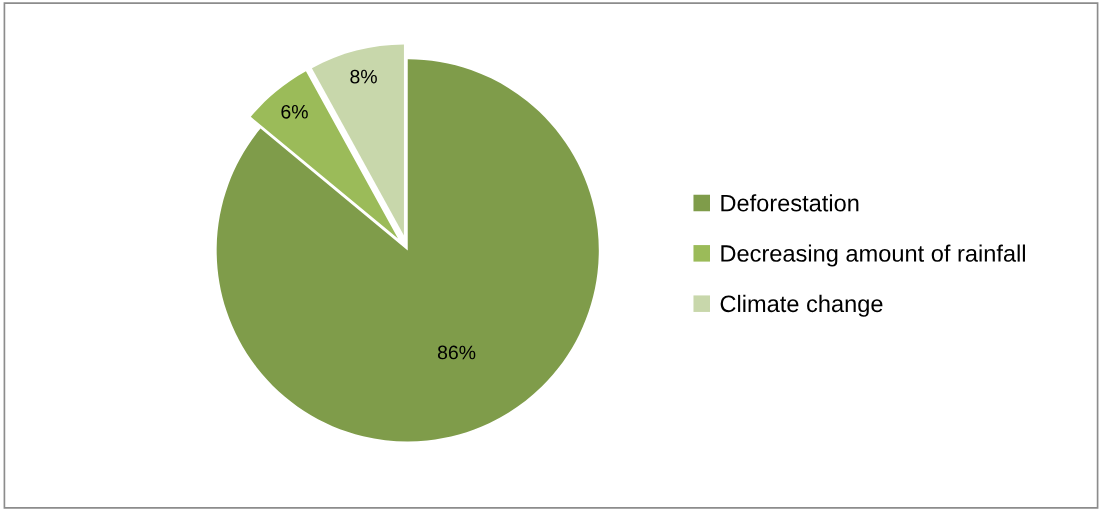  Describe the element at coordinates (363, 76) in the screenshot. I see `data-label: 8%` at that location.